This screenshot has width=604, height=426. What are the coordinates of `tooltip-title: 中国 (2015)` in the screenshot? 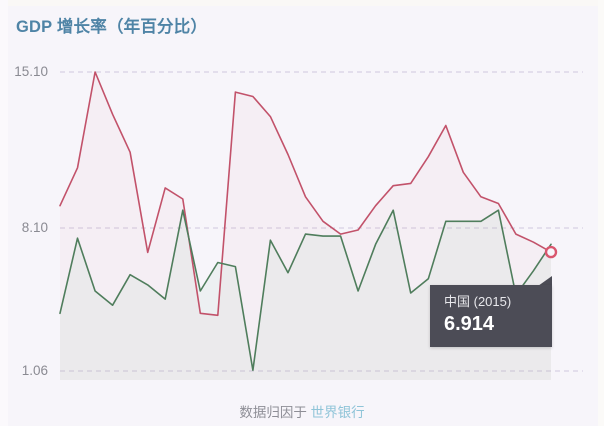 It's located at (478, 301).